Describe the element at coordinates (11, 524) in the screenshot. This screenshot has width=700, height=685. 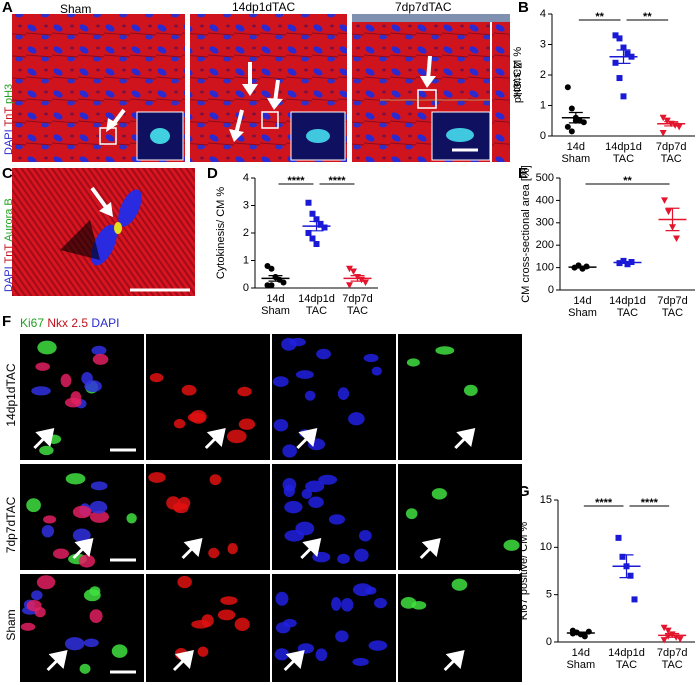
I see `row-label: 7dp7dTAC` at that location.